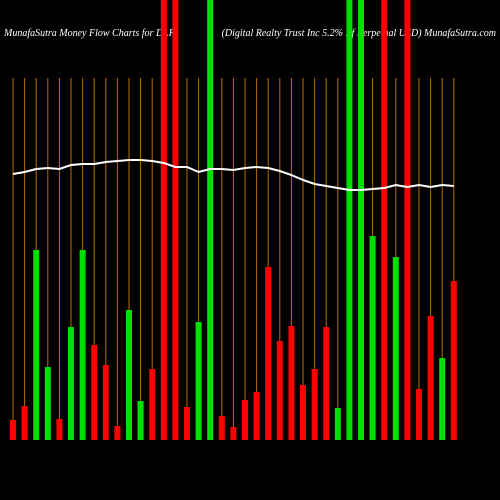 The height and width of the screenshot is (500, 500). What do you see at coordinates (90, 33) in the screenshot?
I see `chart-title: MunafaSutra Money Flow Charts for DLR-` at bounding box center [90, 33].